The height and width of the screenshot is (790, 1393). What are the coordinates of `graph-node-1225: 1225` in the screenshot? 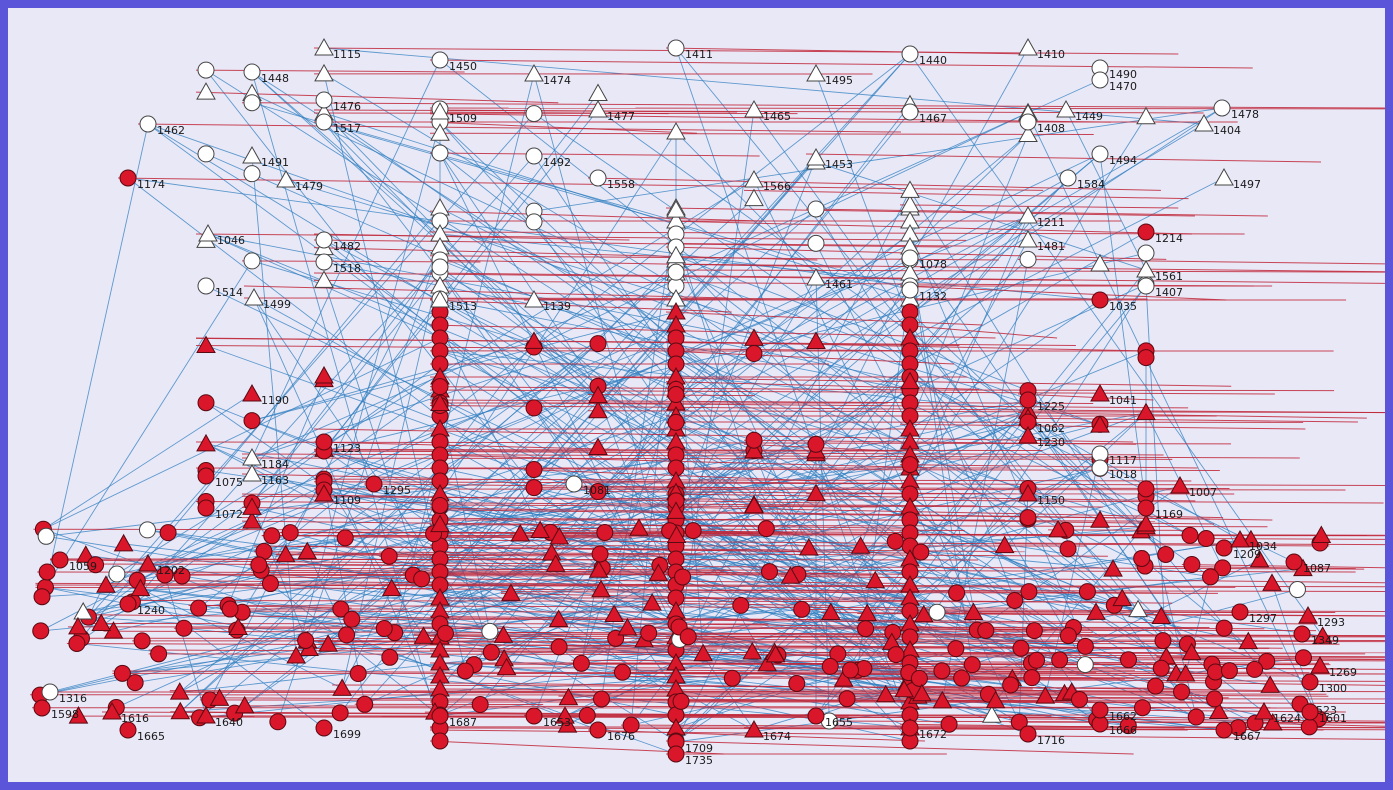 It's located at (1042, 402).